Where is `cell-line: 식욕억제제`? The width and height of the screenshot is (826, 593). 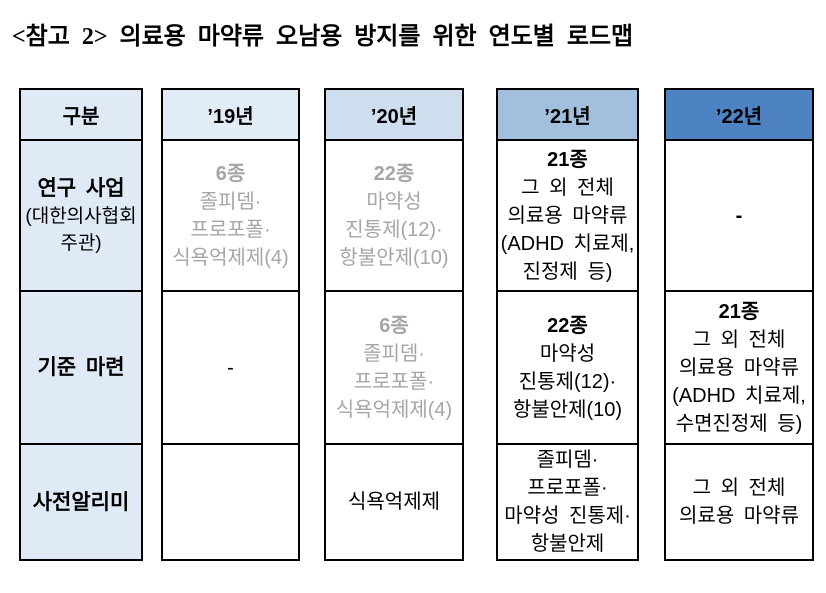
cell-line: 식욕억제제 is located at coordinates (394, 502).